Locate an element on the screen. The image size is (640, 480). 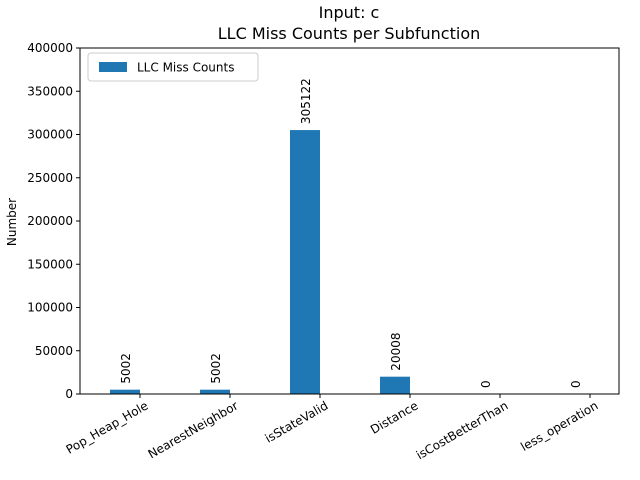
bar-isStateValid is located at coordinates (305, 262).